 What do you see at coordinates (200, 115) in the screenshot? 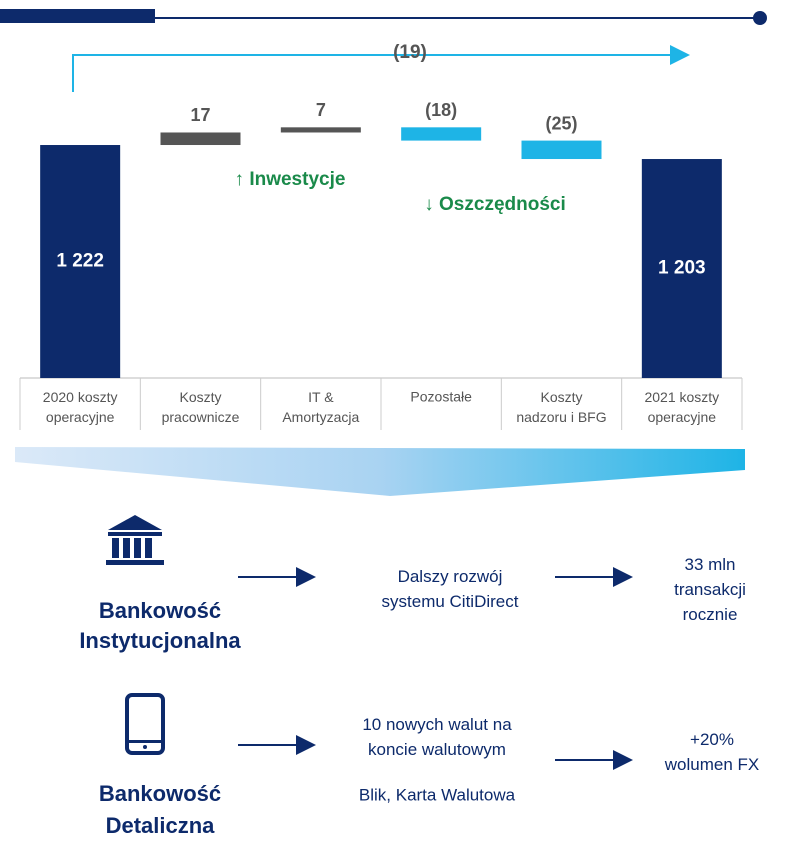
I see `value-label: 17` at bounding box center [200, 115].